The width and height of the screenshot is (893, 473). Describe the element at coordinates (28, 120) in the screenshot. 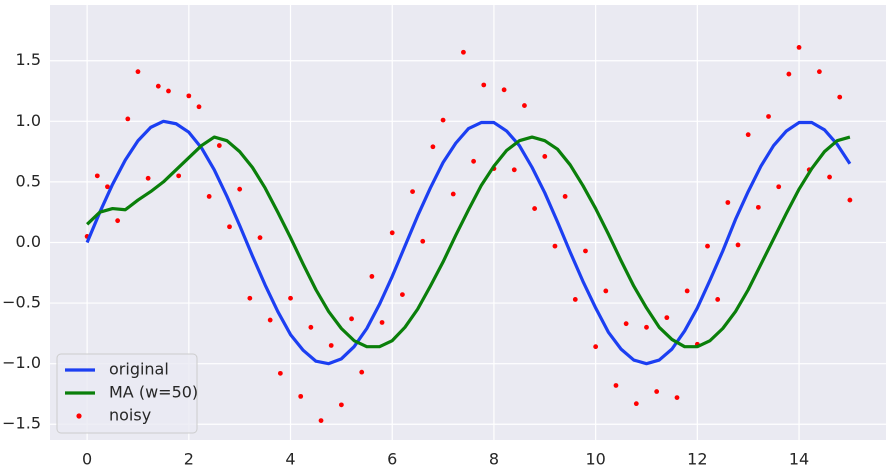

I see `y-tick-label: 1.0` at that location.